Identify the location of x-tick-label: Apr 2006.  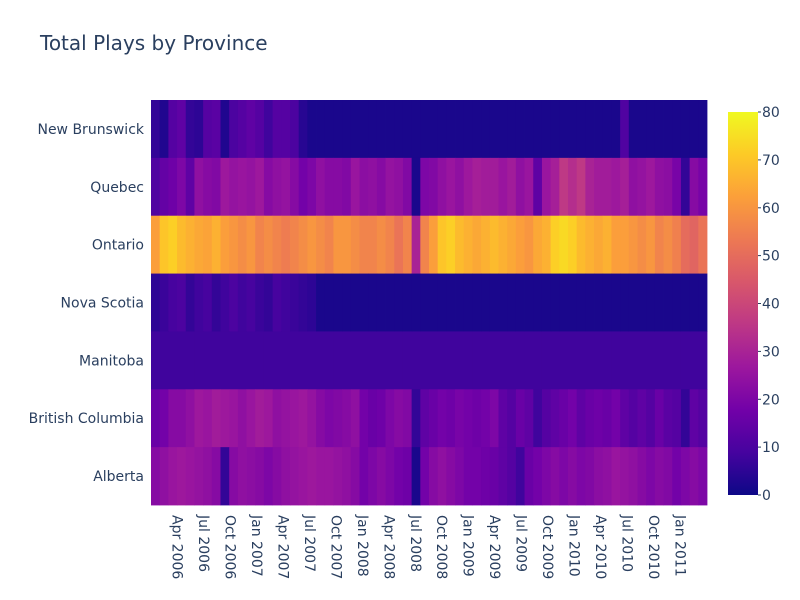
(177, 547).